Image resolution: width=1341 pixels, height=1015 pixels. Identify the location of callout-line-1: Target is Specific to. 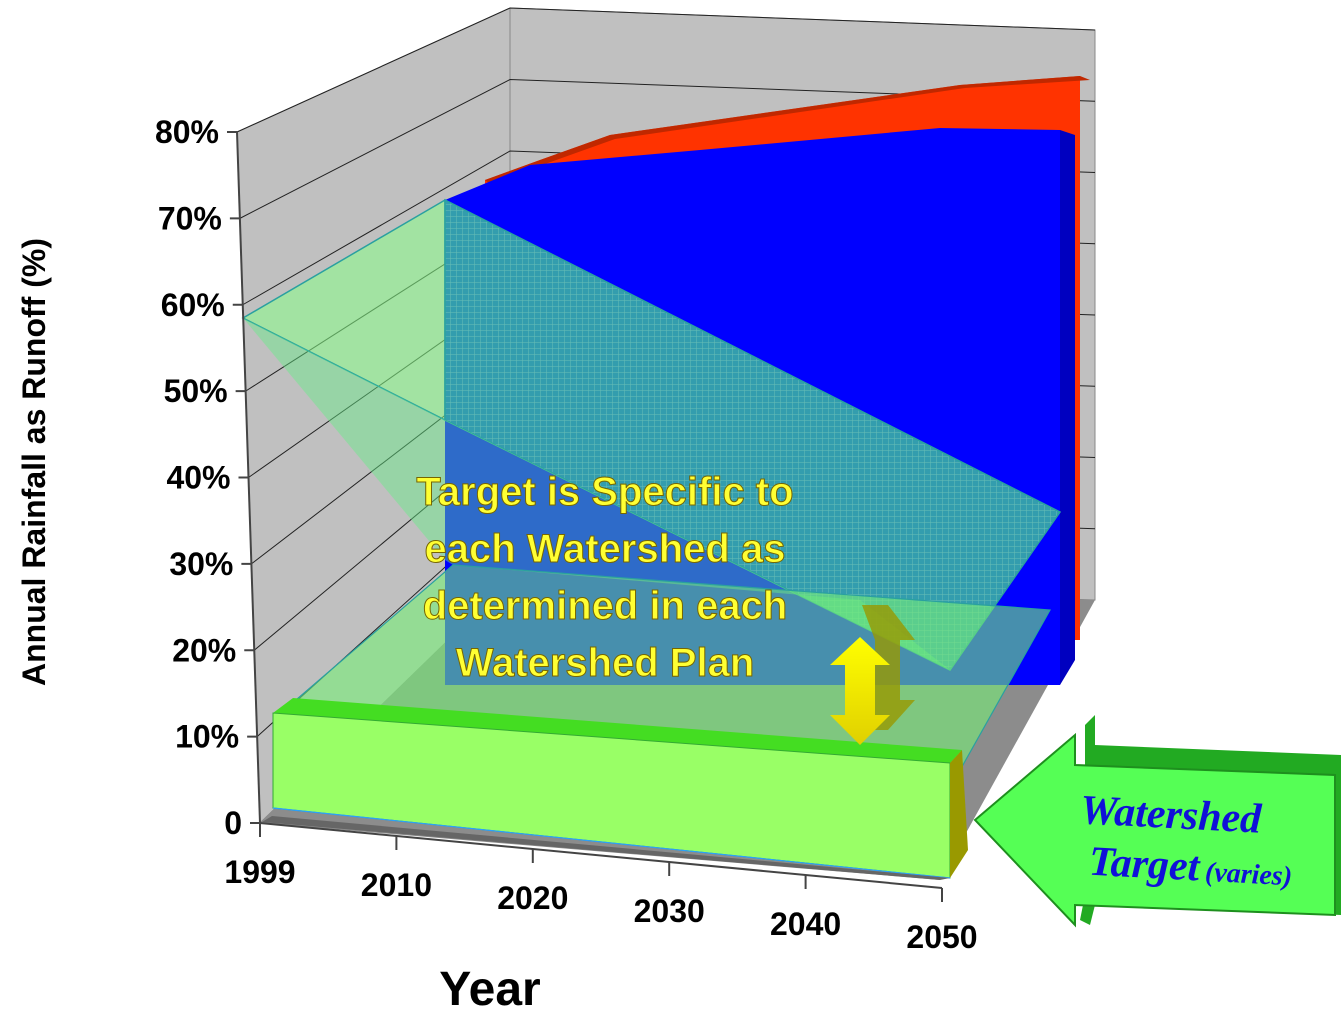
(604, 492).